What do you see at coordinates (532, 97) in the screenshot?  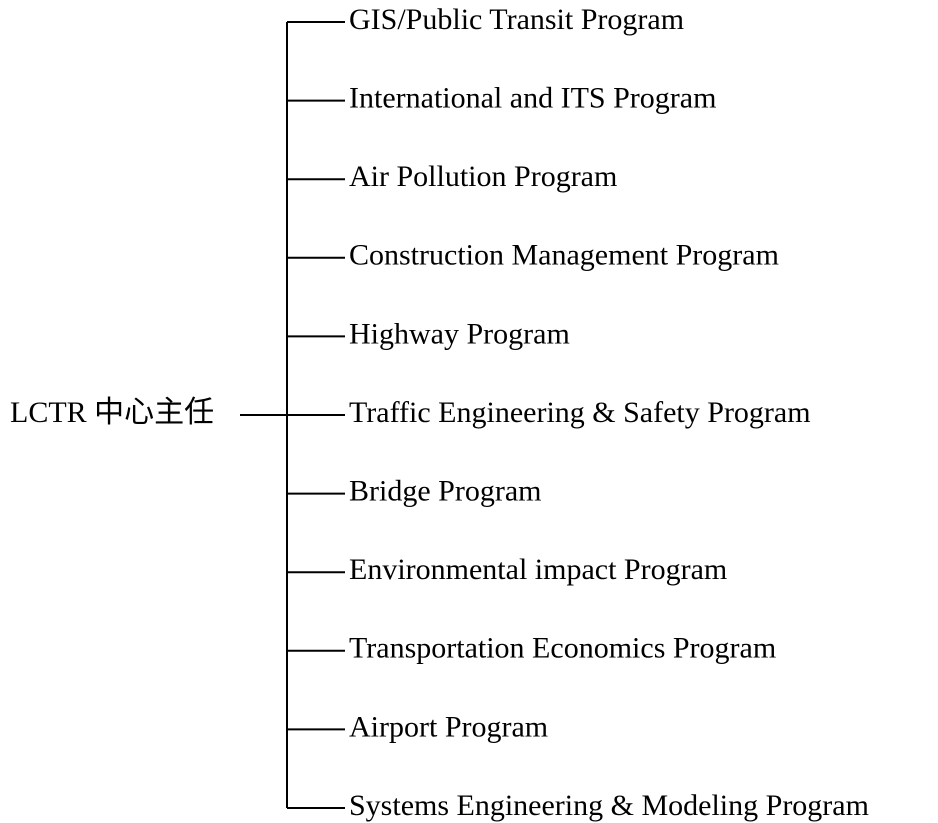 I see `node-label: International and ITS Program` at bounding box center [532, 97].